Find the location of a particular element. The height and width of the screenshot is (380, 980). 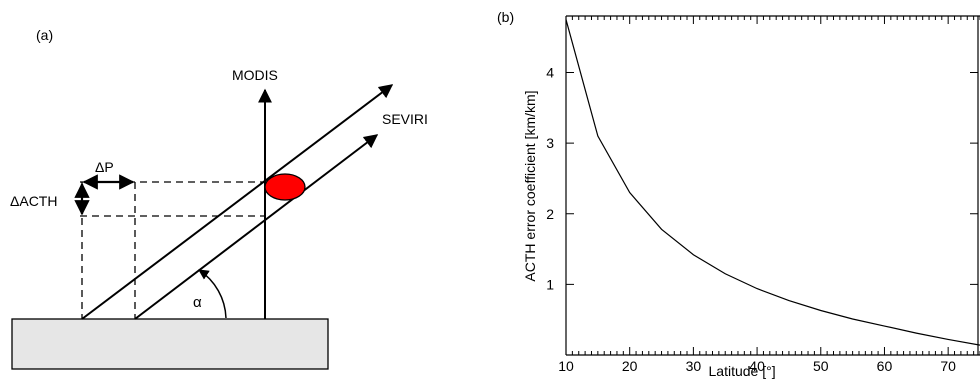

x-tick-label: 10 is located at coordinates (566, 366).